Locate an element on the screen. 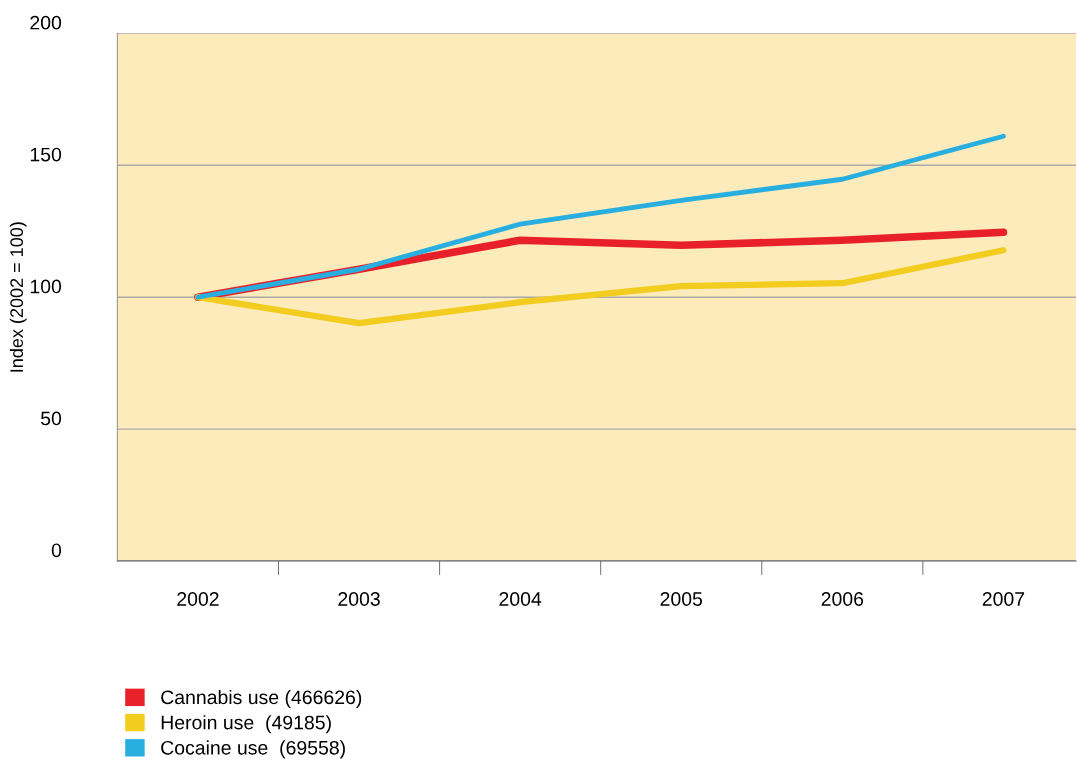 Image resolution: width=1077 pixels, height=776 pixels. legend-label: Cocaine use (69558) is located at coordinates (253, 749).